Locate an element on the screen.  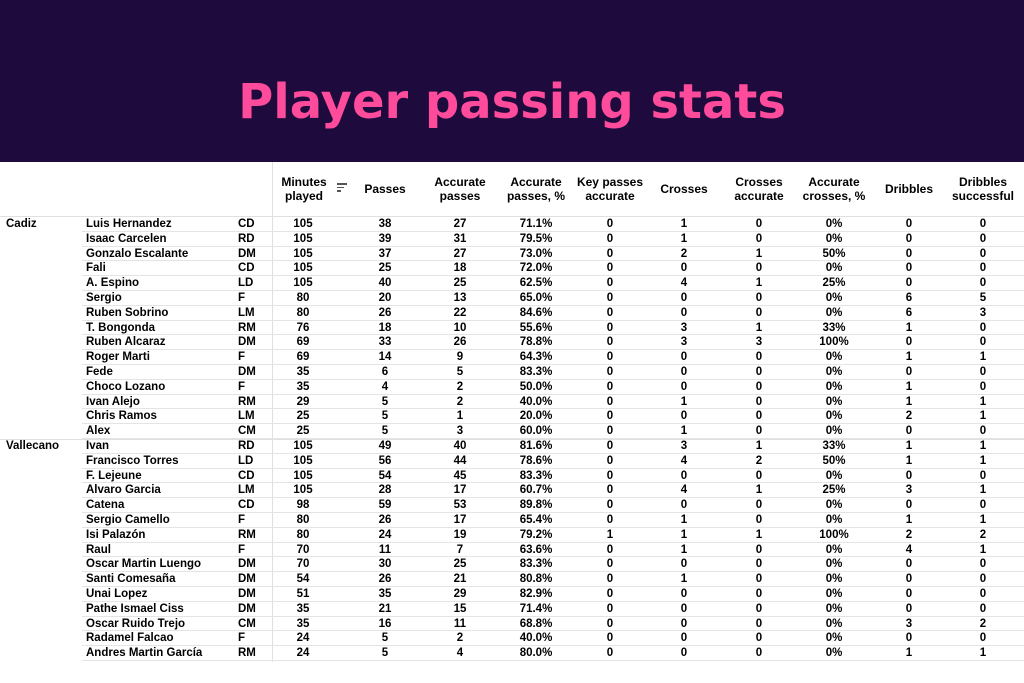
table-row: A. Espino LD 105 40 25 62.5% 0 4 1 25% 0 0 is located at coordinates (512, 283).